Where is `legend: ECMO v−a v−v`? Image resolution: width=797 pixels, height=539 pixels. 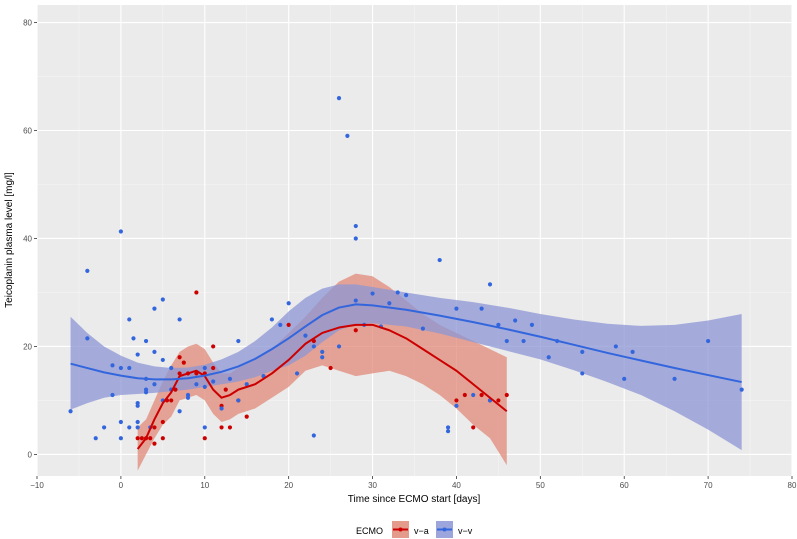
legend: ECMO v−a v−v is located at coordinates (414, 529).